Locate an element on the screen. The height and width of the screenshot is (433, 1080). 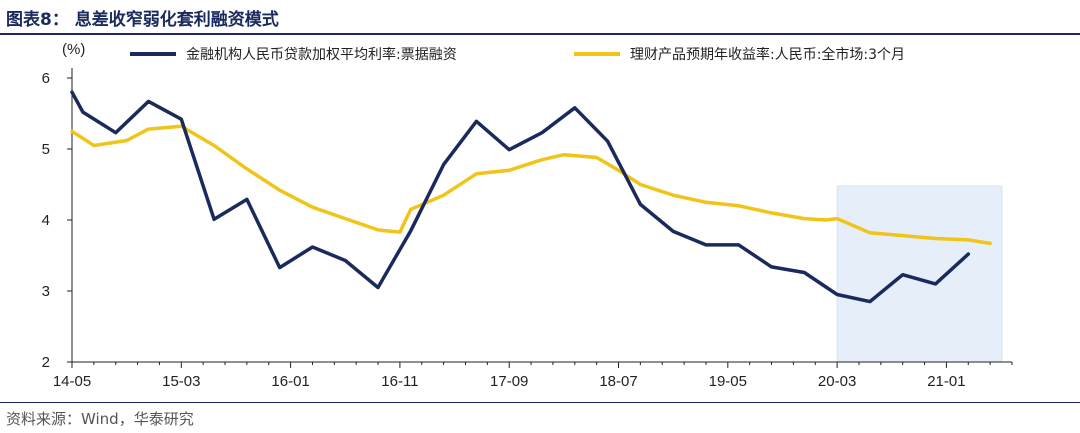
y-tick-label: 4 is located at coordinates (46, 220).